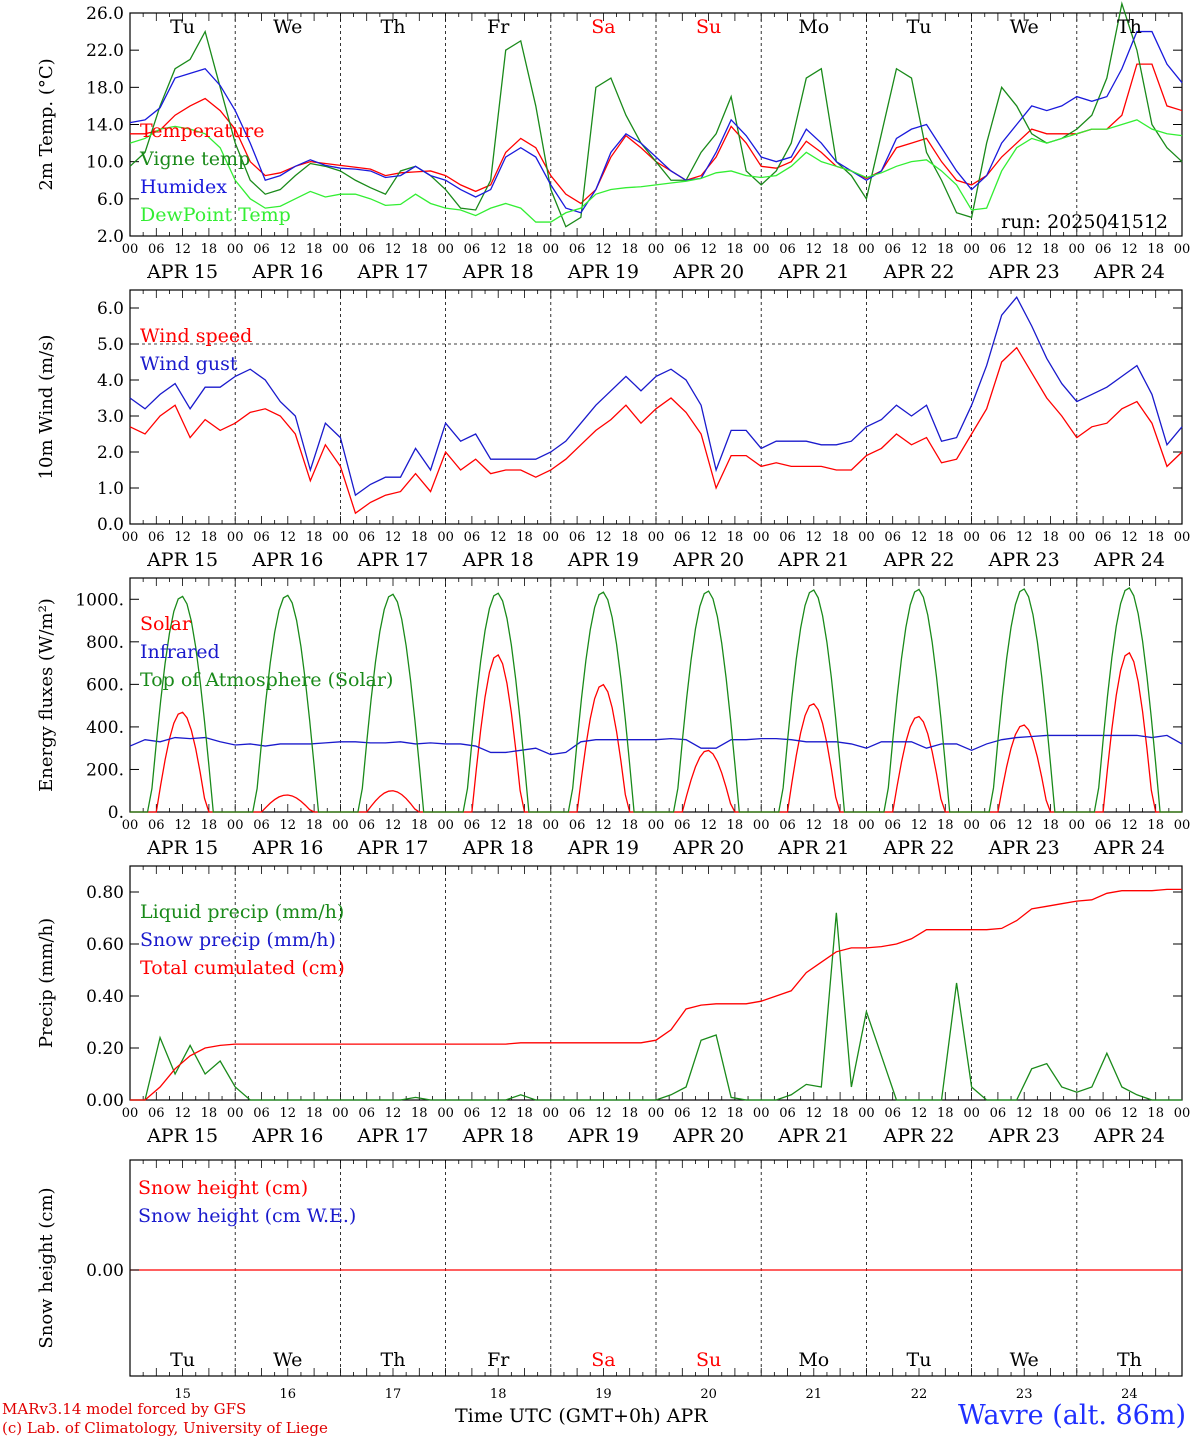 The image size is (1194, 1440). Describe the element at coordinates (116, 813) in the screenshot. I see `y-tick-label: 0.` at that location.